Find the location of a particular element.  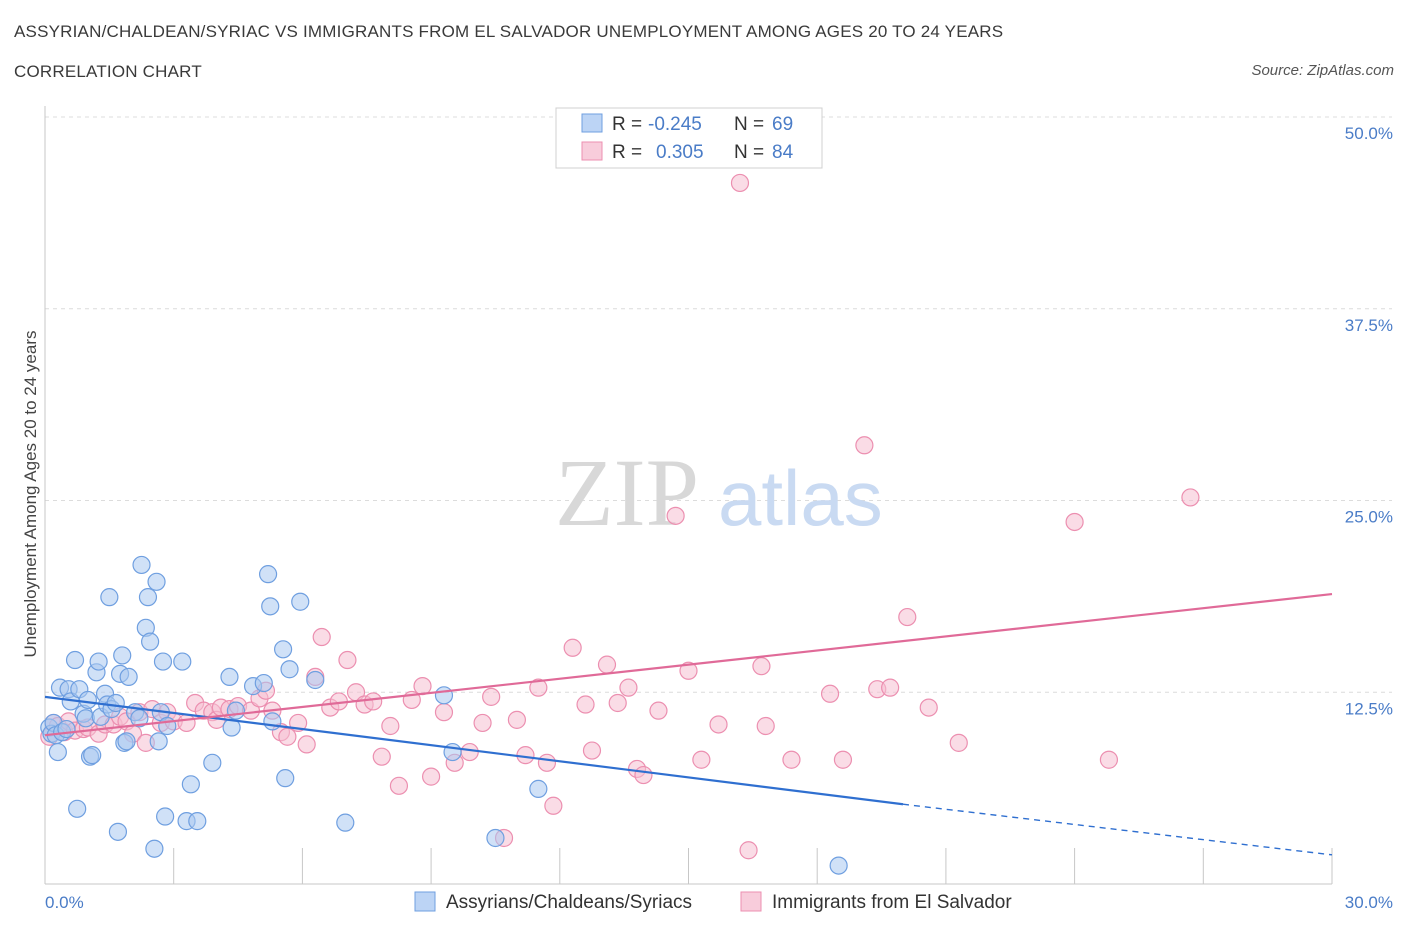

x-tick-label-min: 0.0% is located at coordinates (64, 902).